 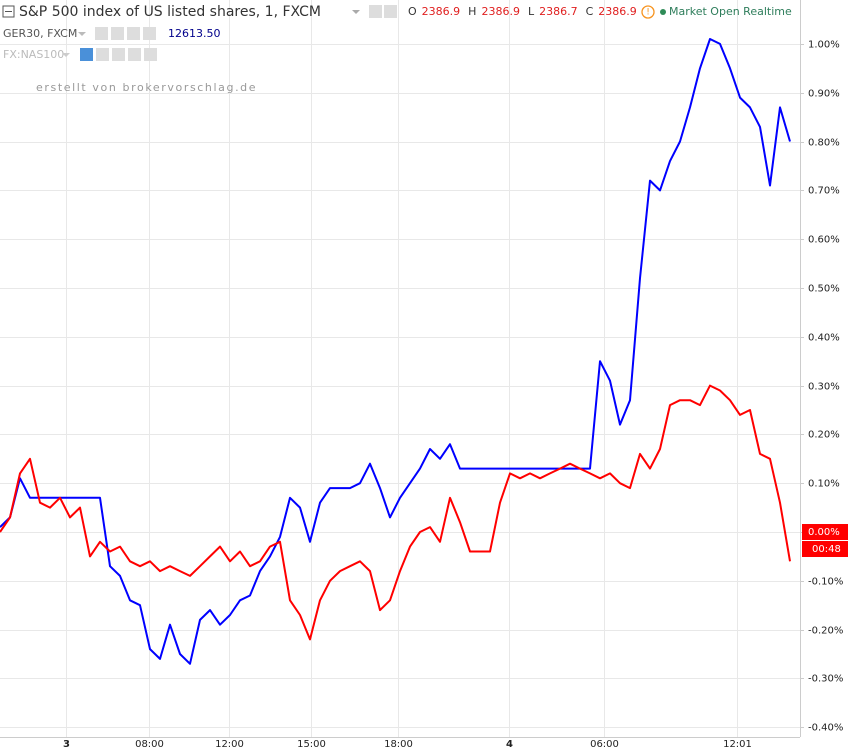 What do you see at coordinates (824, 435) in the screenshot?
I see `y-tick-label: 0.20%` at bounding box center [824, 435].